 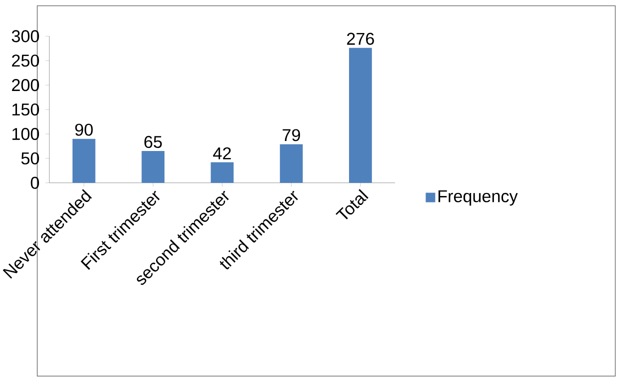 What do you see at coordinates (153, 142) in the screenshot?
I see `data-label: 65` at bounding box center [153, 142].